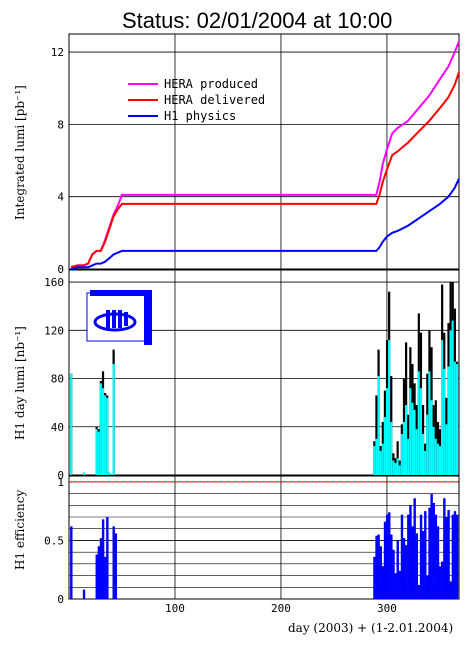  What do you see at coordinates (57, 427) in the screenshot?
I see `y-tick-label: 40` at bounding box center [57, 427].